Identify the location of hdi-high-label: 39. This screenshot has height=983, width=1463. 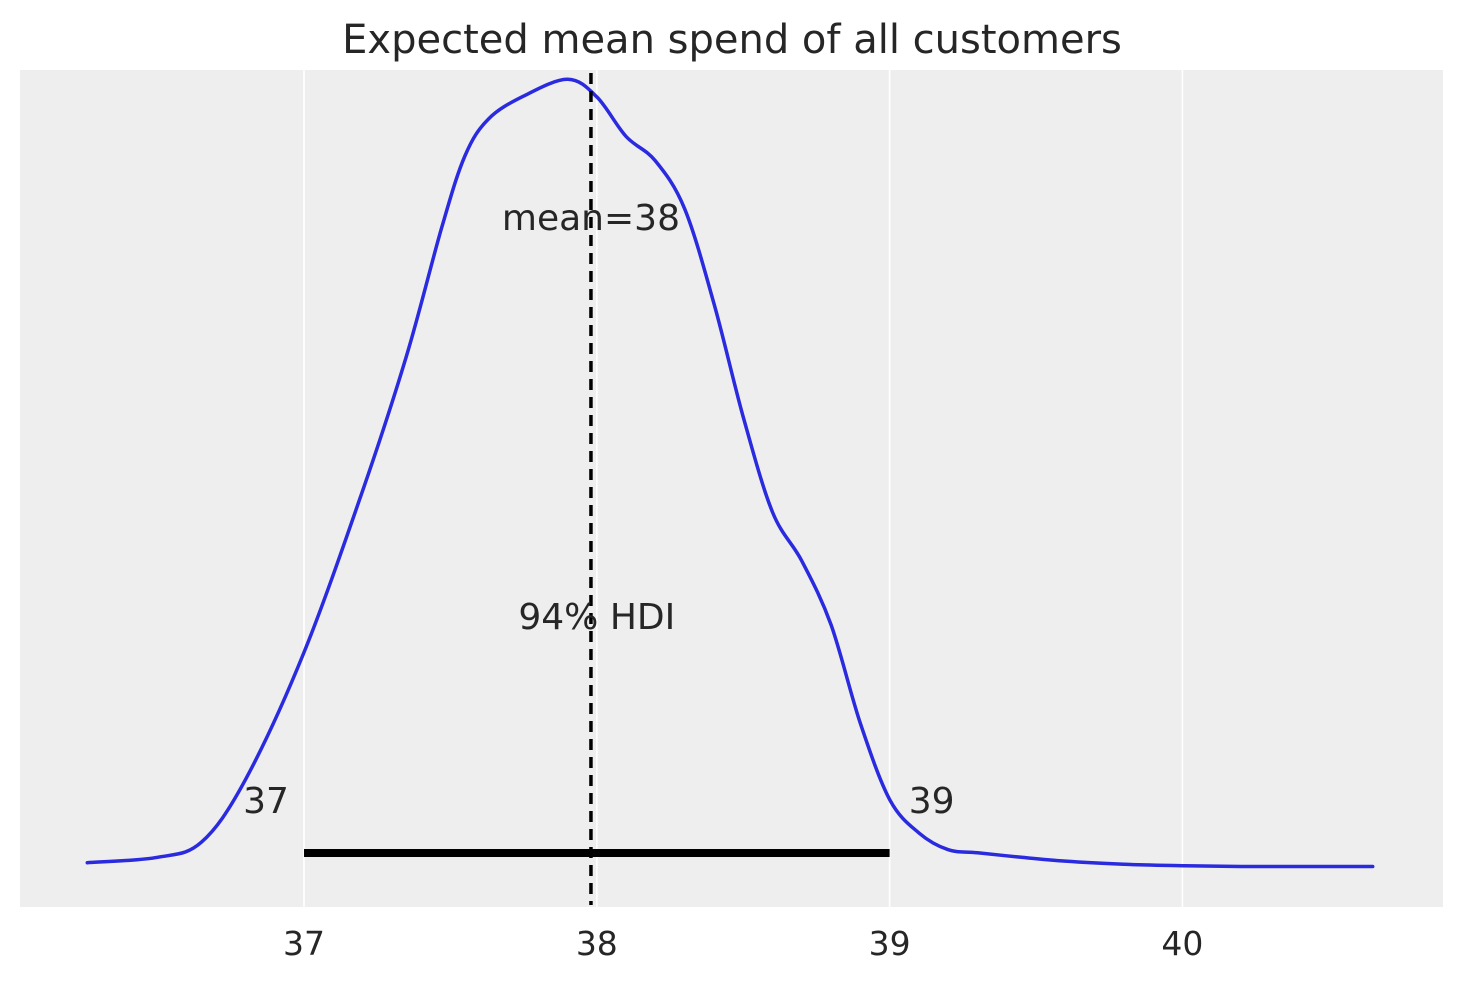
(932, 801).